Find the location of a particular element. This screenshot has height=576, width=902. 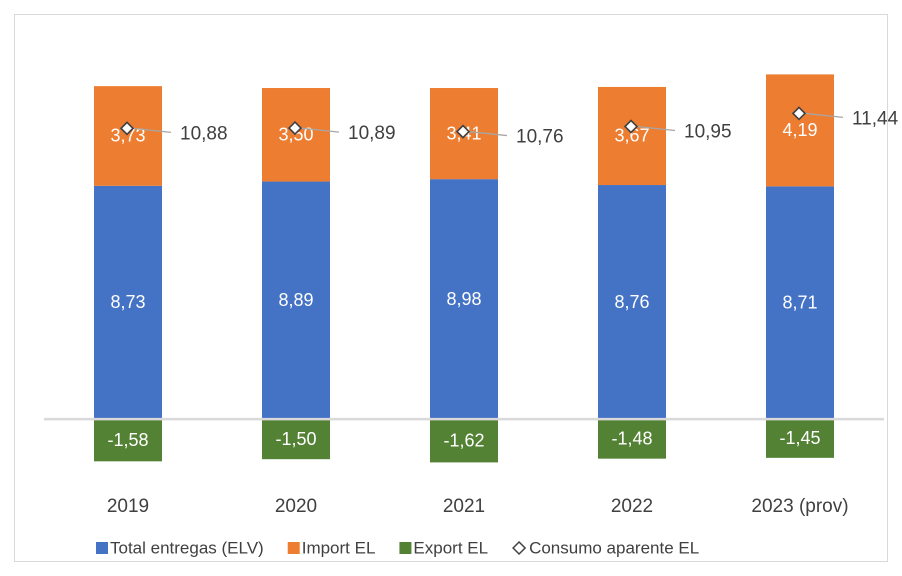

legend-label: Consumo aparente EL is located at coordinates (614, 547).